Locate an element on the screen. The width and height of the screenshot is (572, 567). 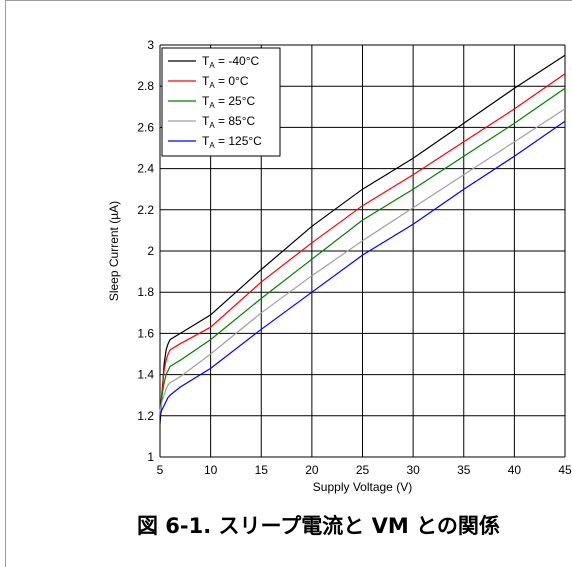
legend-label: TA = 0°C is located at coordinates (225, 82).